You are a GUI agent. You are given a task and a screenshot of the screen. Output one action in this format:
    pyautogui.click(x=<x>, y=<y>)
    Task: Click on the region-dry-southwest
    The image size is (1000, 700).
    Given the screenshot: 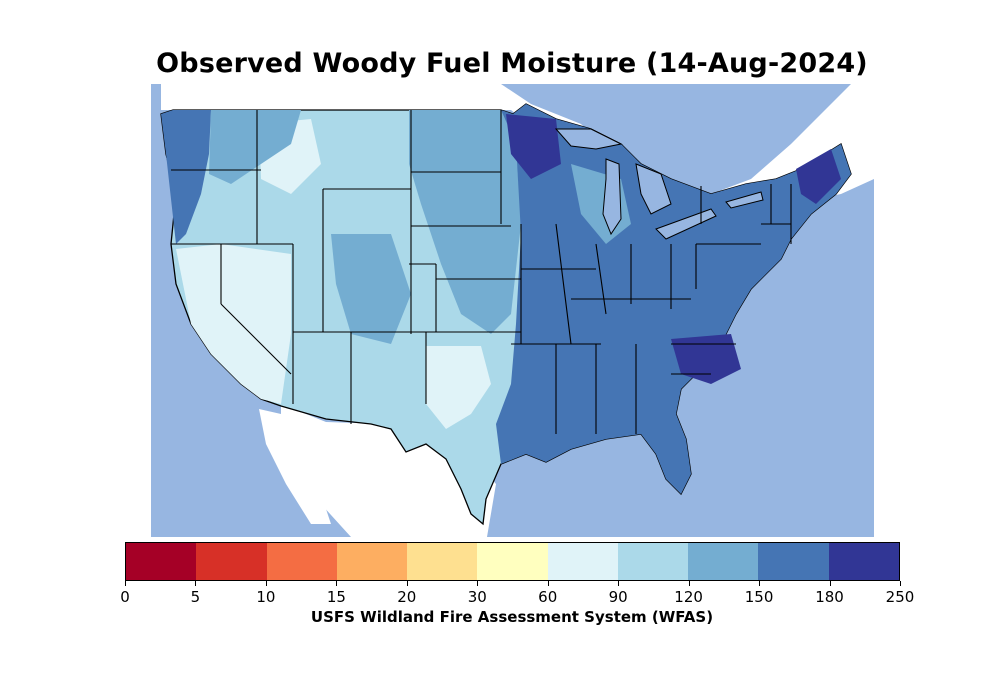 What is the action you would take?
    pyautogui.click(x=233, y=324)
    